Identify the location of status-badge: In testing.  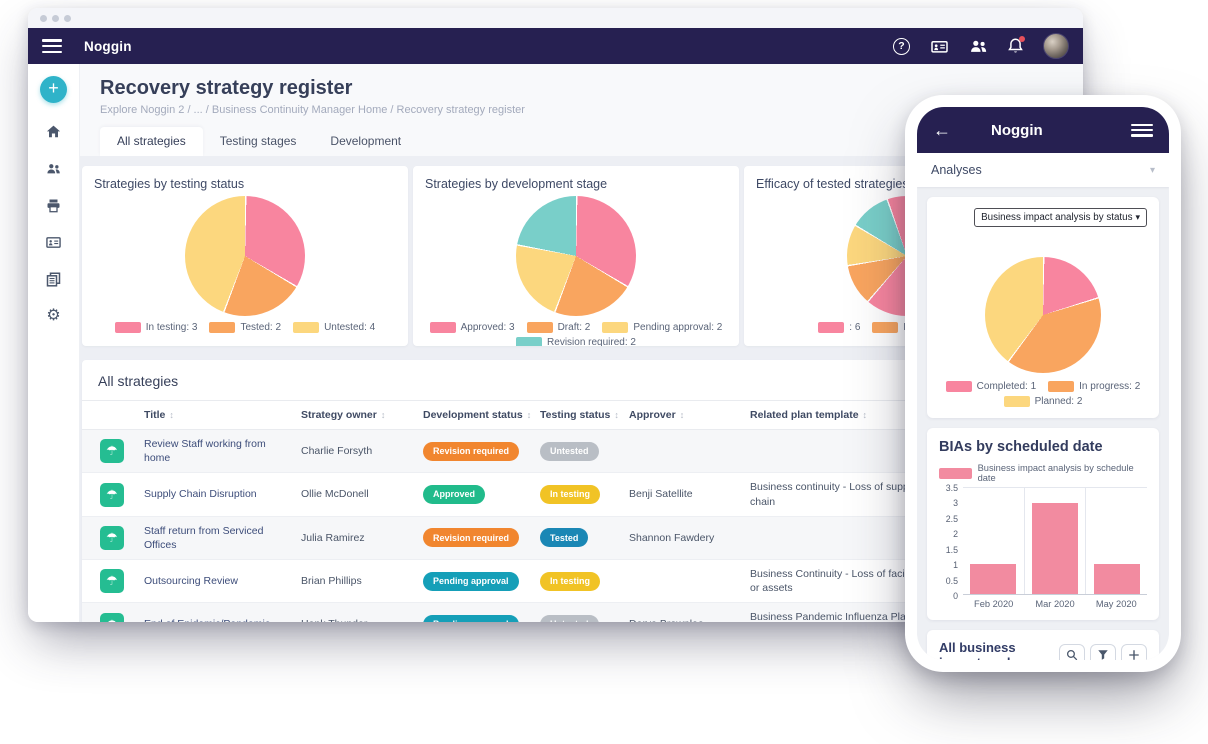
(570, 494).